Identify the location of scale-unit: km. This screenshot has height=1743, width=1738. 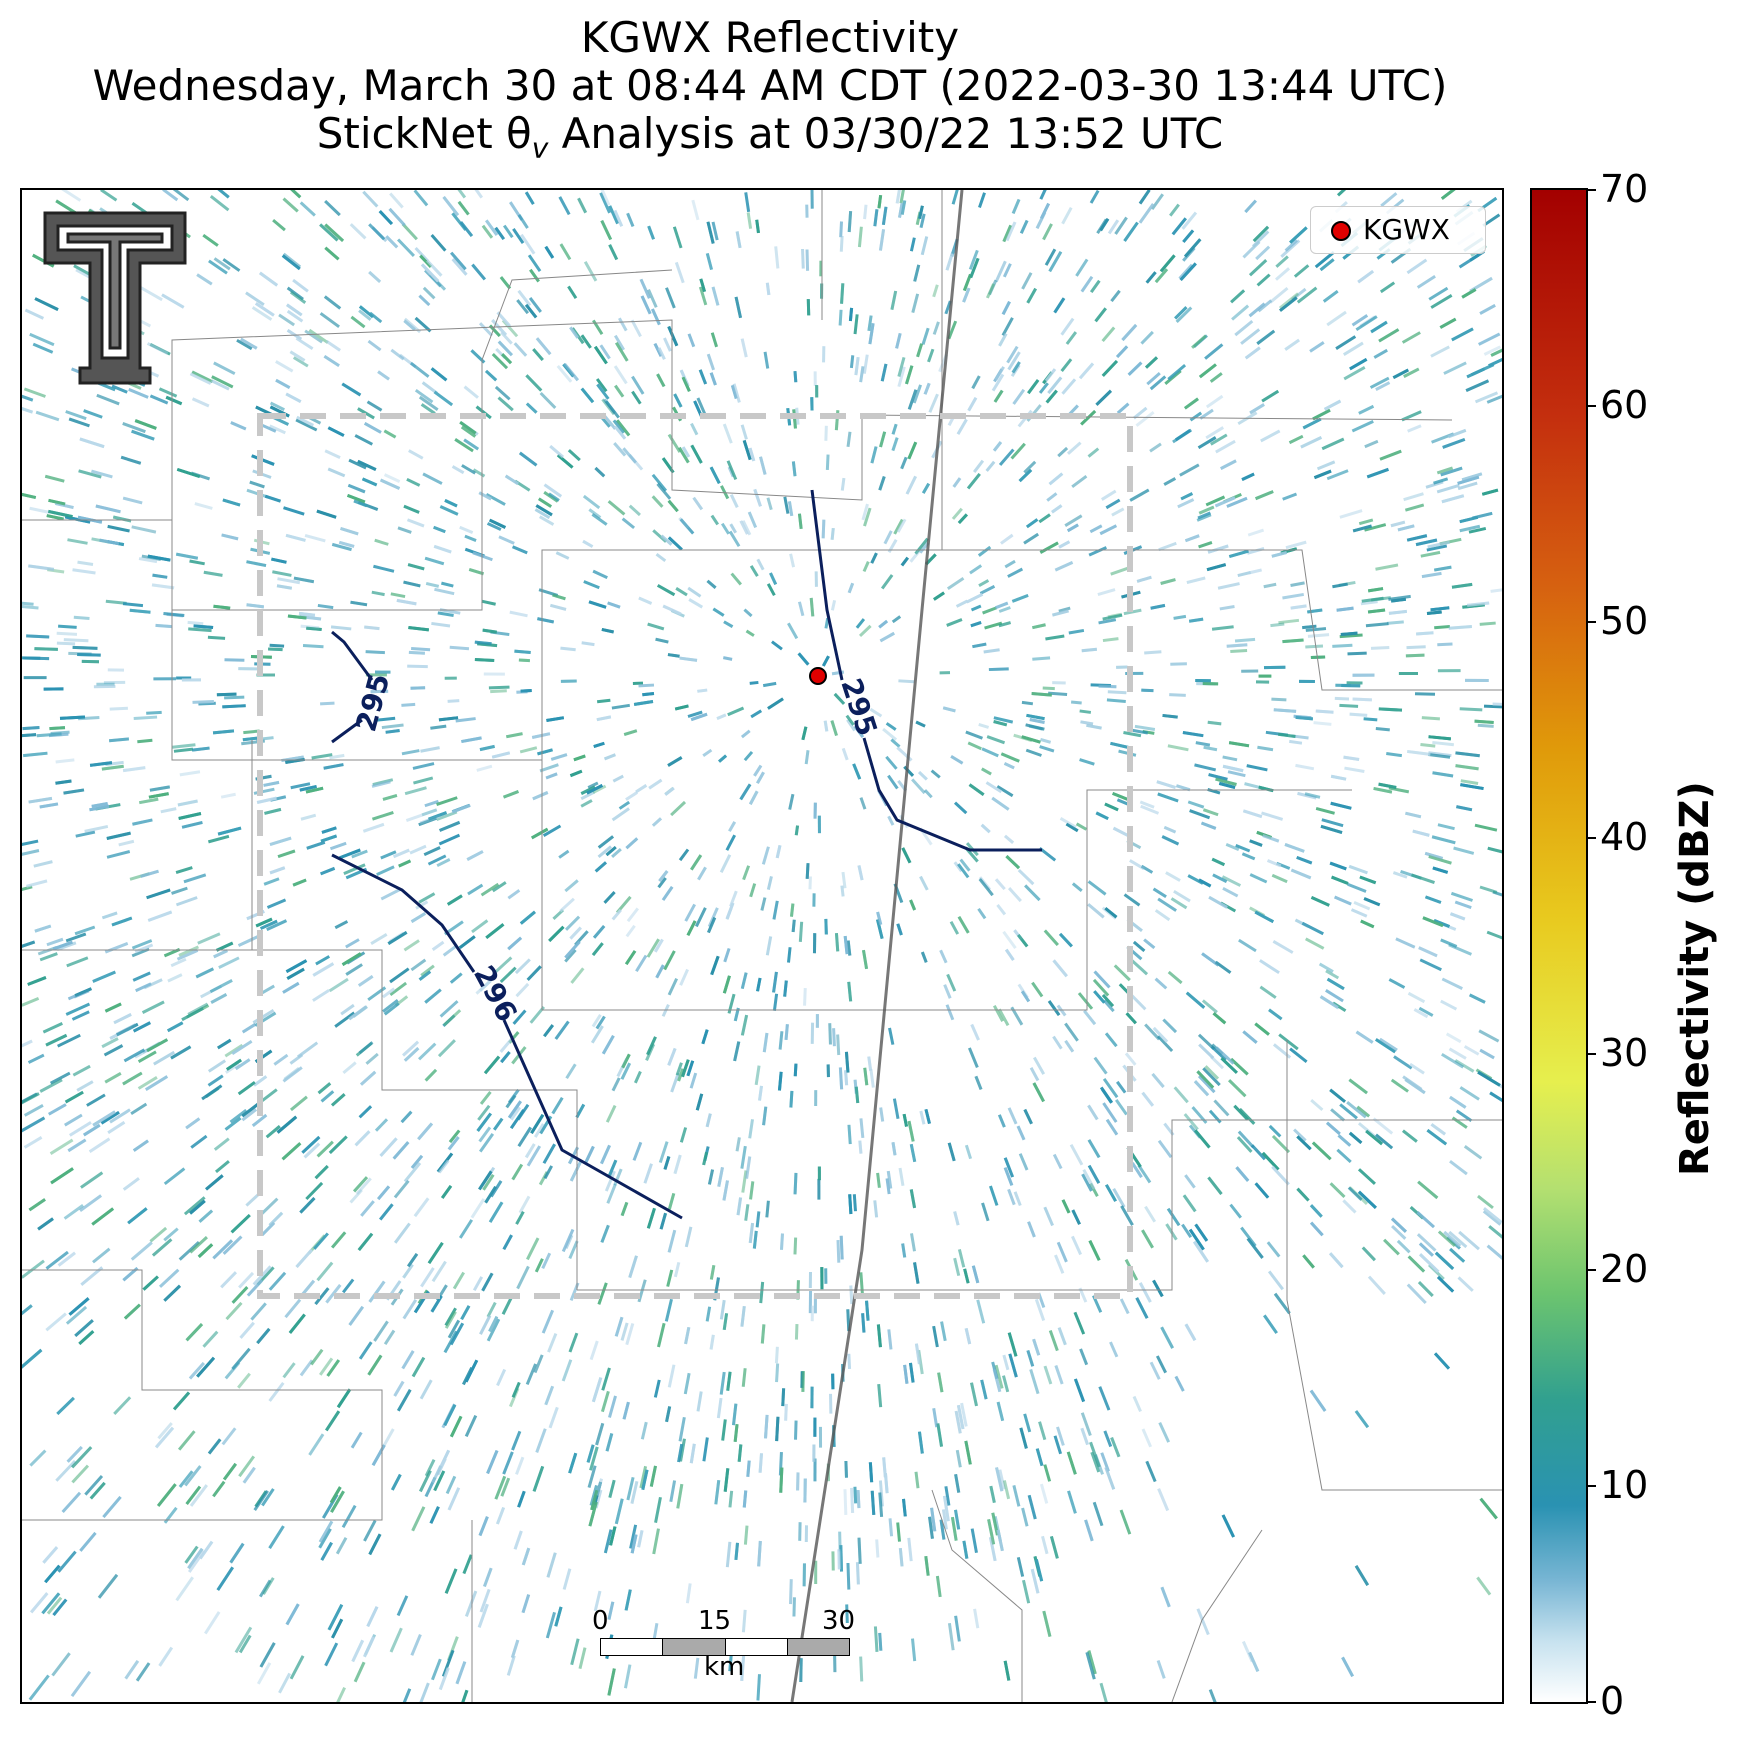
(724, 1667).